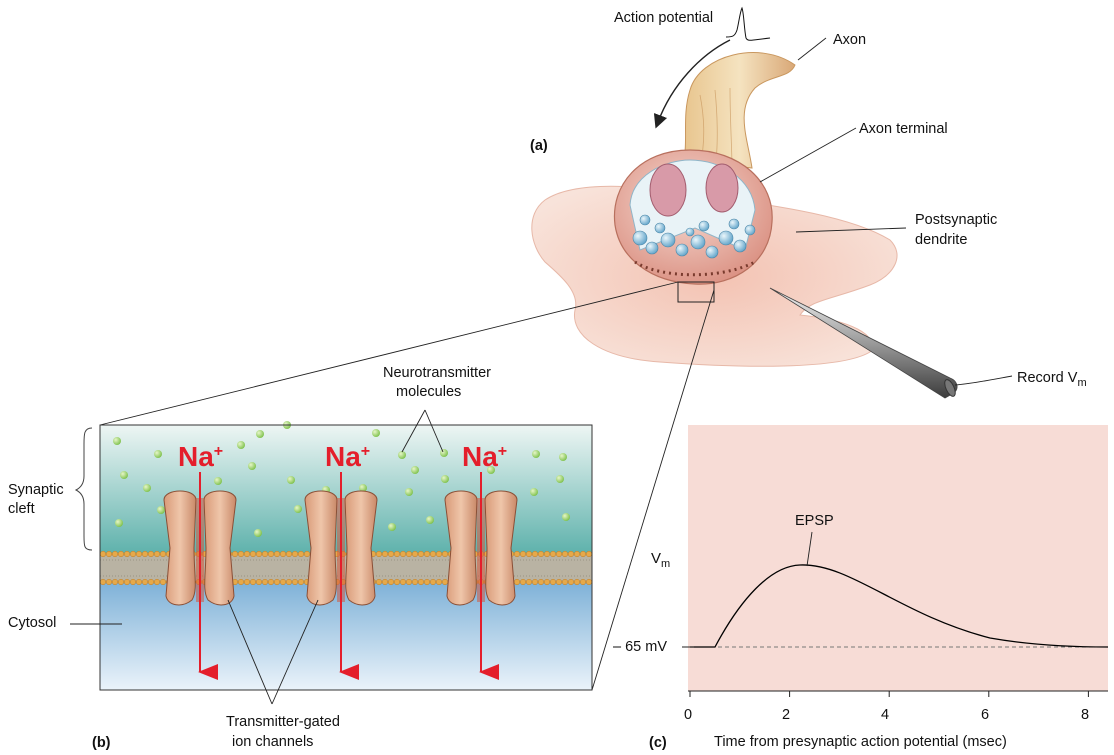 The height and width of the screenshot is (755, 1114). What do you see at coordinates (640, 647) in the screenshot?
I see `baseline-label: – 65 mV` at bounding box center [640, 647].